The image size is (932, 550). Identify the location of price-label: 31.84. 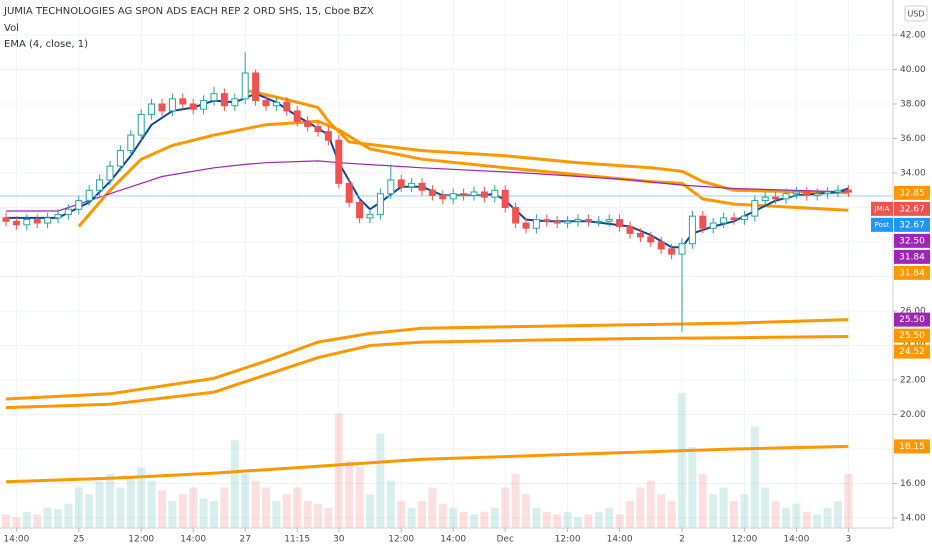
(912, 273).